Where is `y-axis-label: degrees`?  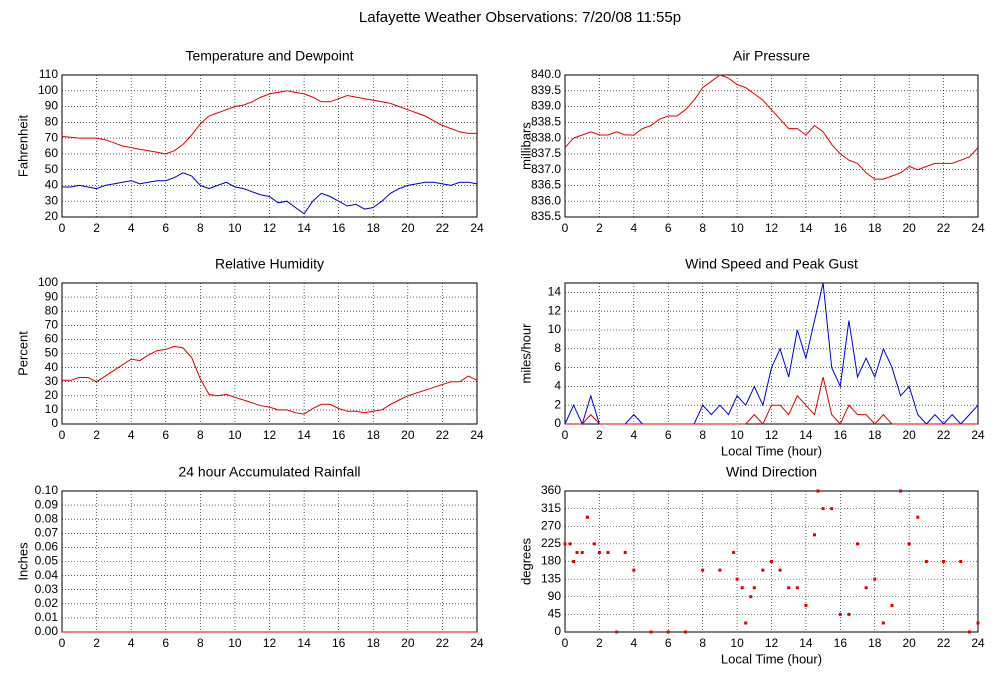
y-axis-label: degrees is located at coordinates (525, 561).